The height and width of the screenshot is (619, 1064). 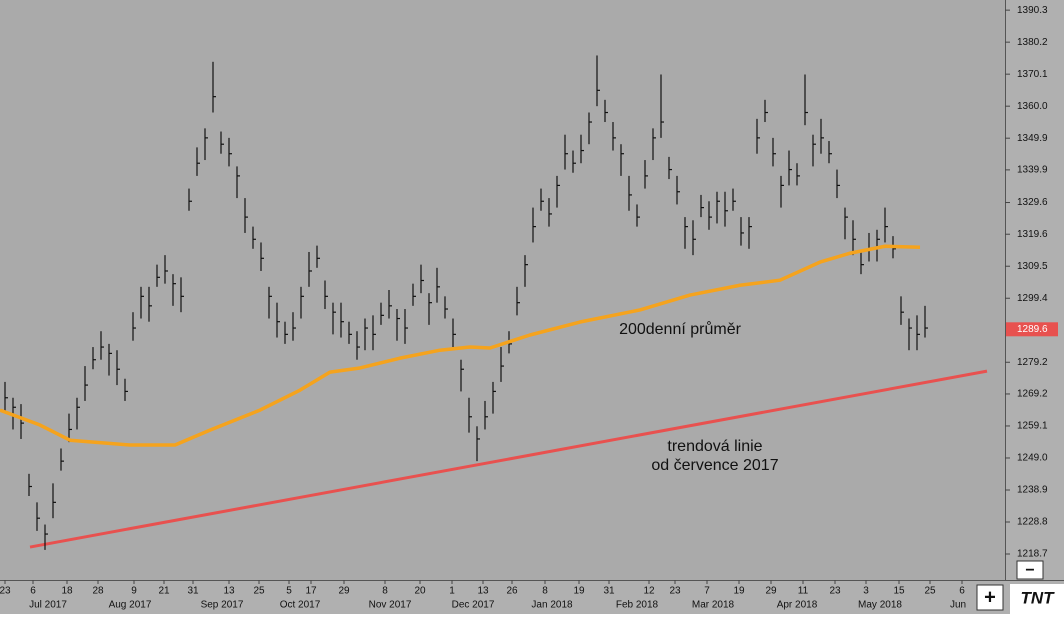 I want to click on logo-box, so click(x=1037, y=599).